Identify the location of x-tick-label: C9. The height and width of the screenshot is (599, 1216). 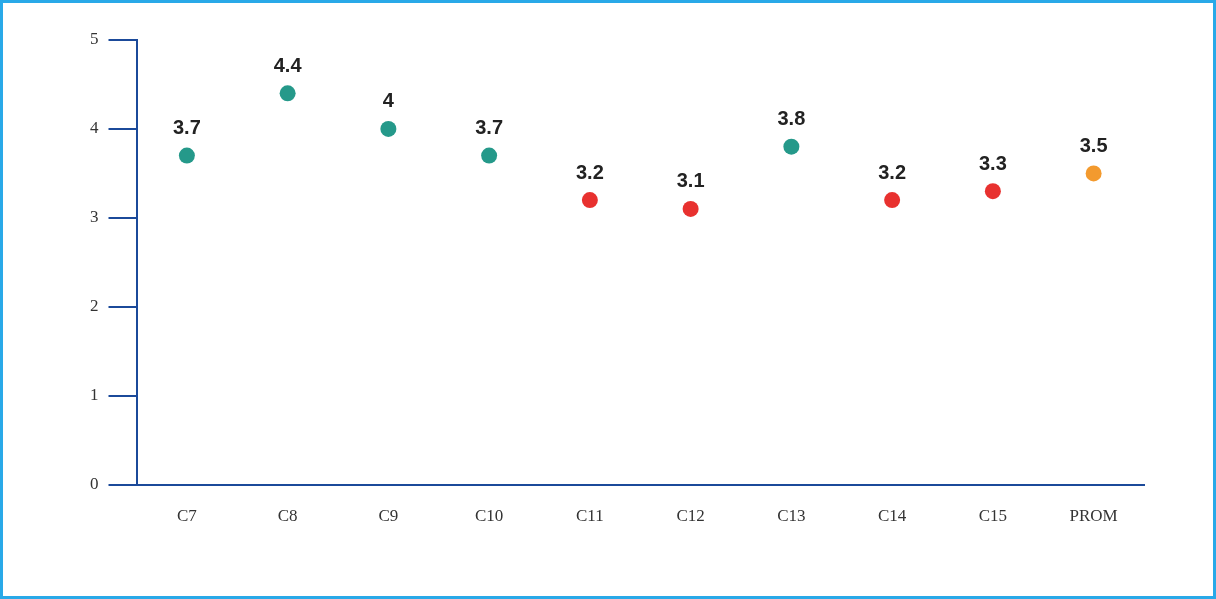
(388, 516).